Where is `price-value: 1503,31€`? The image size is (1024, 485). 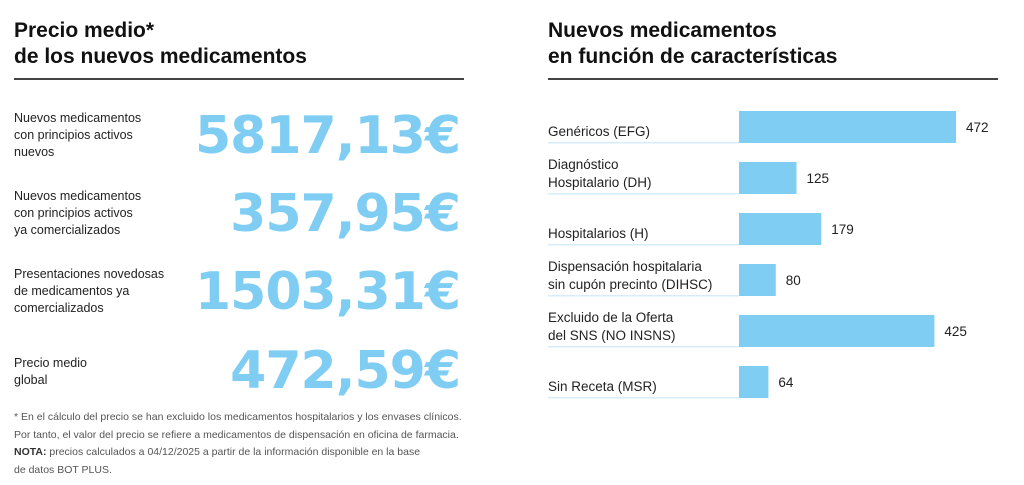 price-value: 1503,31€ is located at coordinates (327, 292).